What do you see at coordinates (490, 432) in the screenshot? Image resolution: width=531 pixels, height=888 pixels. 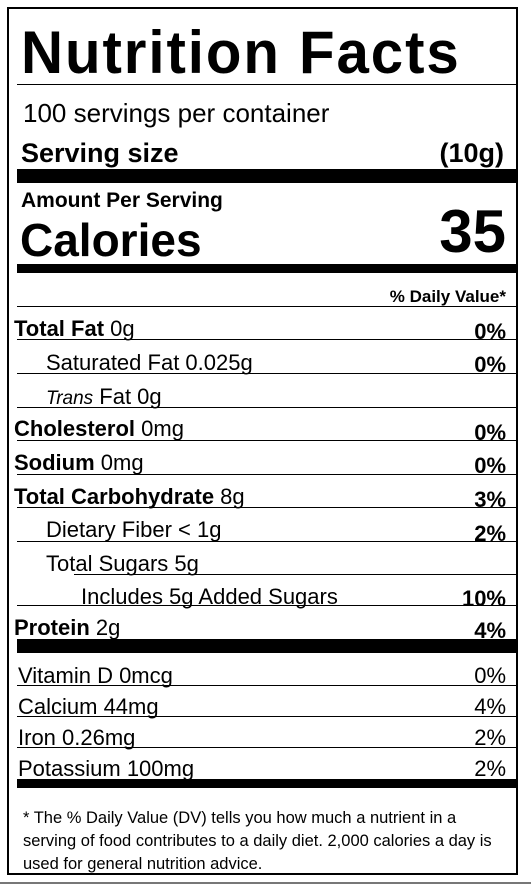 I see `cholesterol-dv: 0%` at bounding box center [490, 432].